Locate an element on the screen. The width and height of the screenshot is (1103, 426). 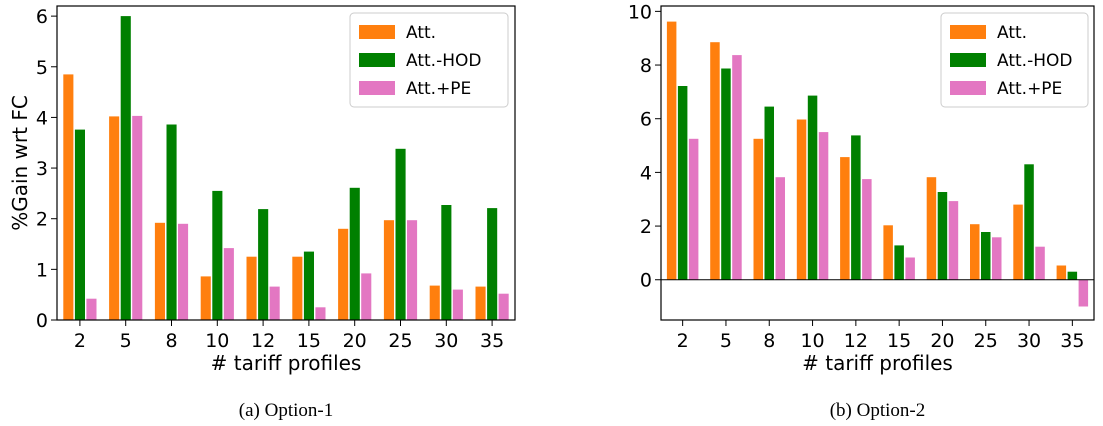
legend-option-2: Att. Att.-HOD Att.+PE is located at coordinates (1014, 60).